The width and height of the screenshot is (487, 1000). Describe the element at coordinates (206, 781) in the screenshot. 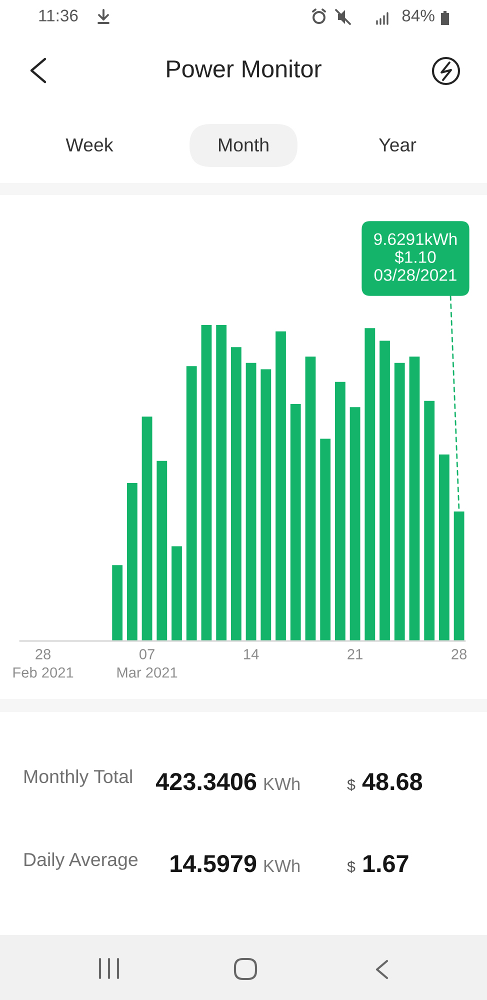

I see `text: 423.3406` at that location.